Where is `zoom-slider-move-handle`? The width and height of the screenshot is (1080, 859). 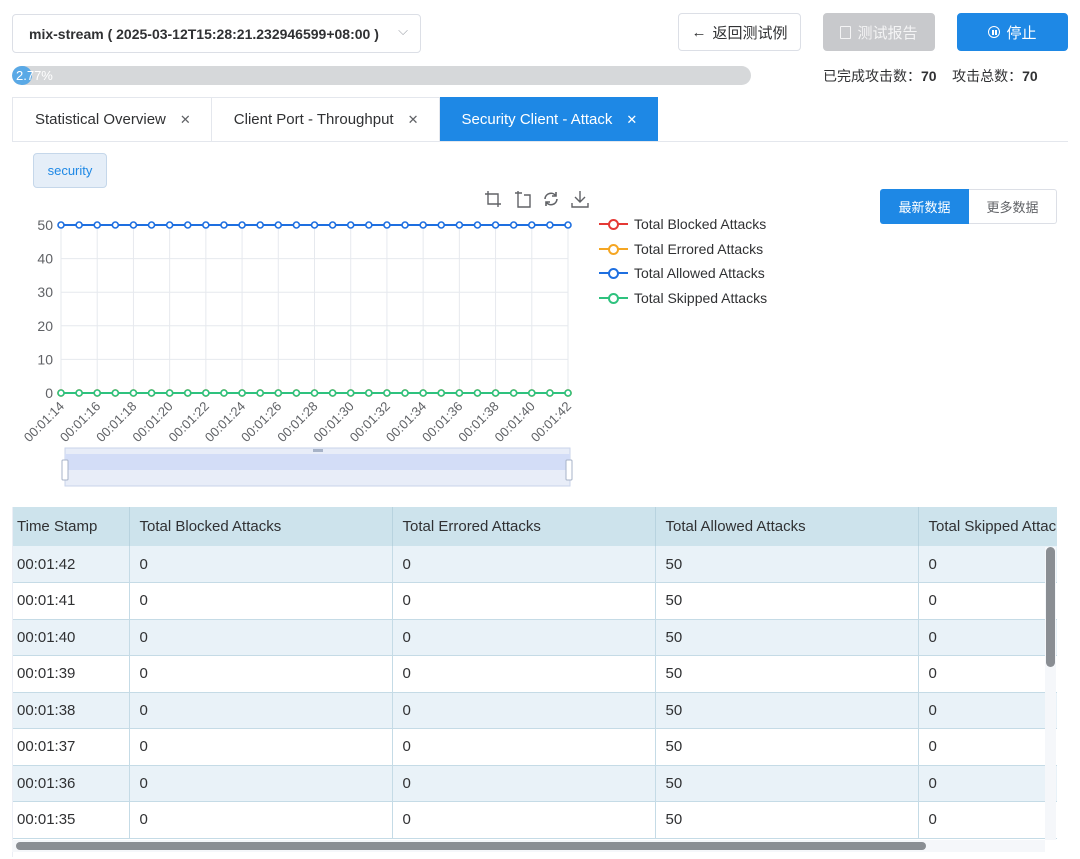
zoom-slider-move-handle is located at coordinates (318, 450).